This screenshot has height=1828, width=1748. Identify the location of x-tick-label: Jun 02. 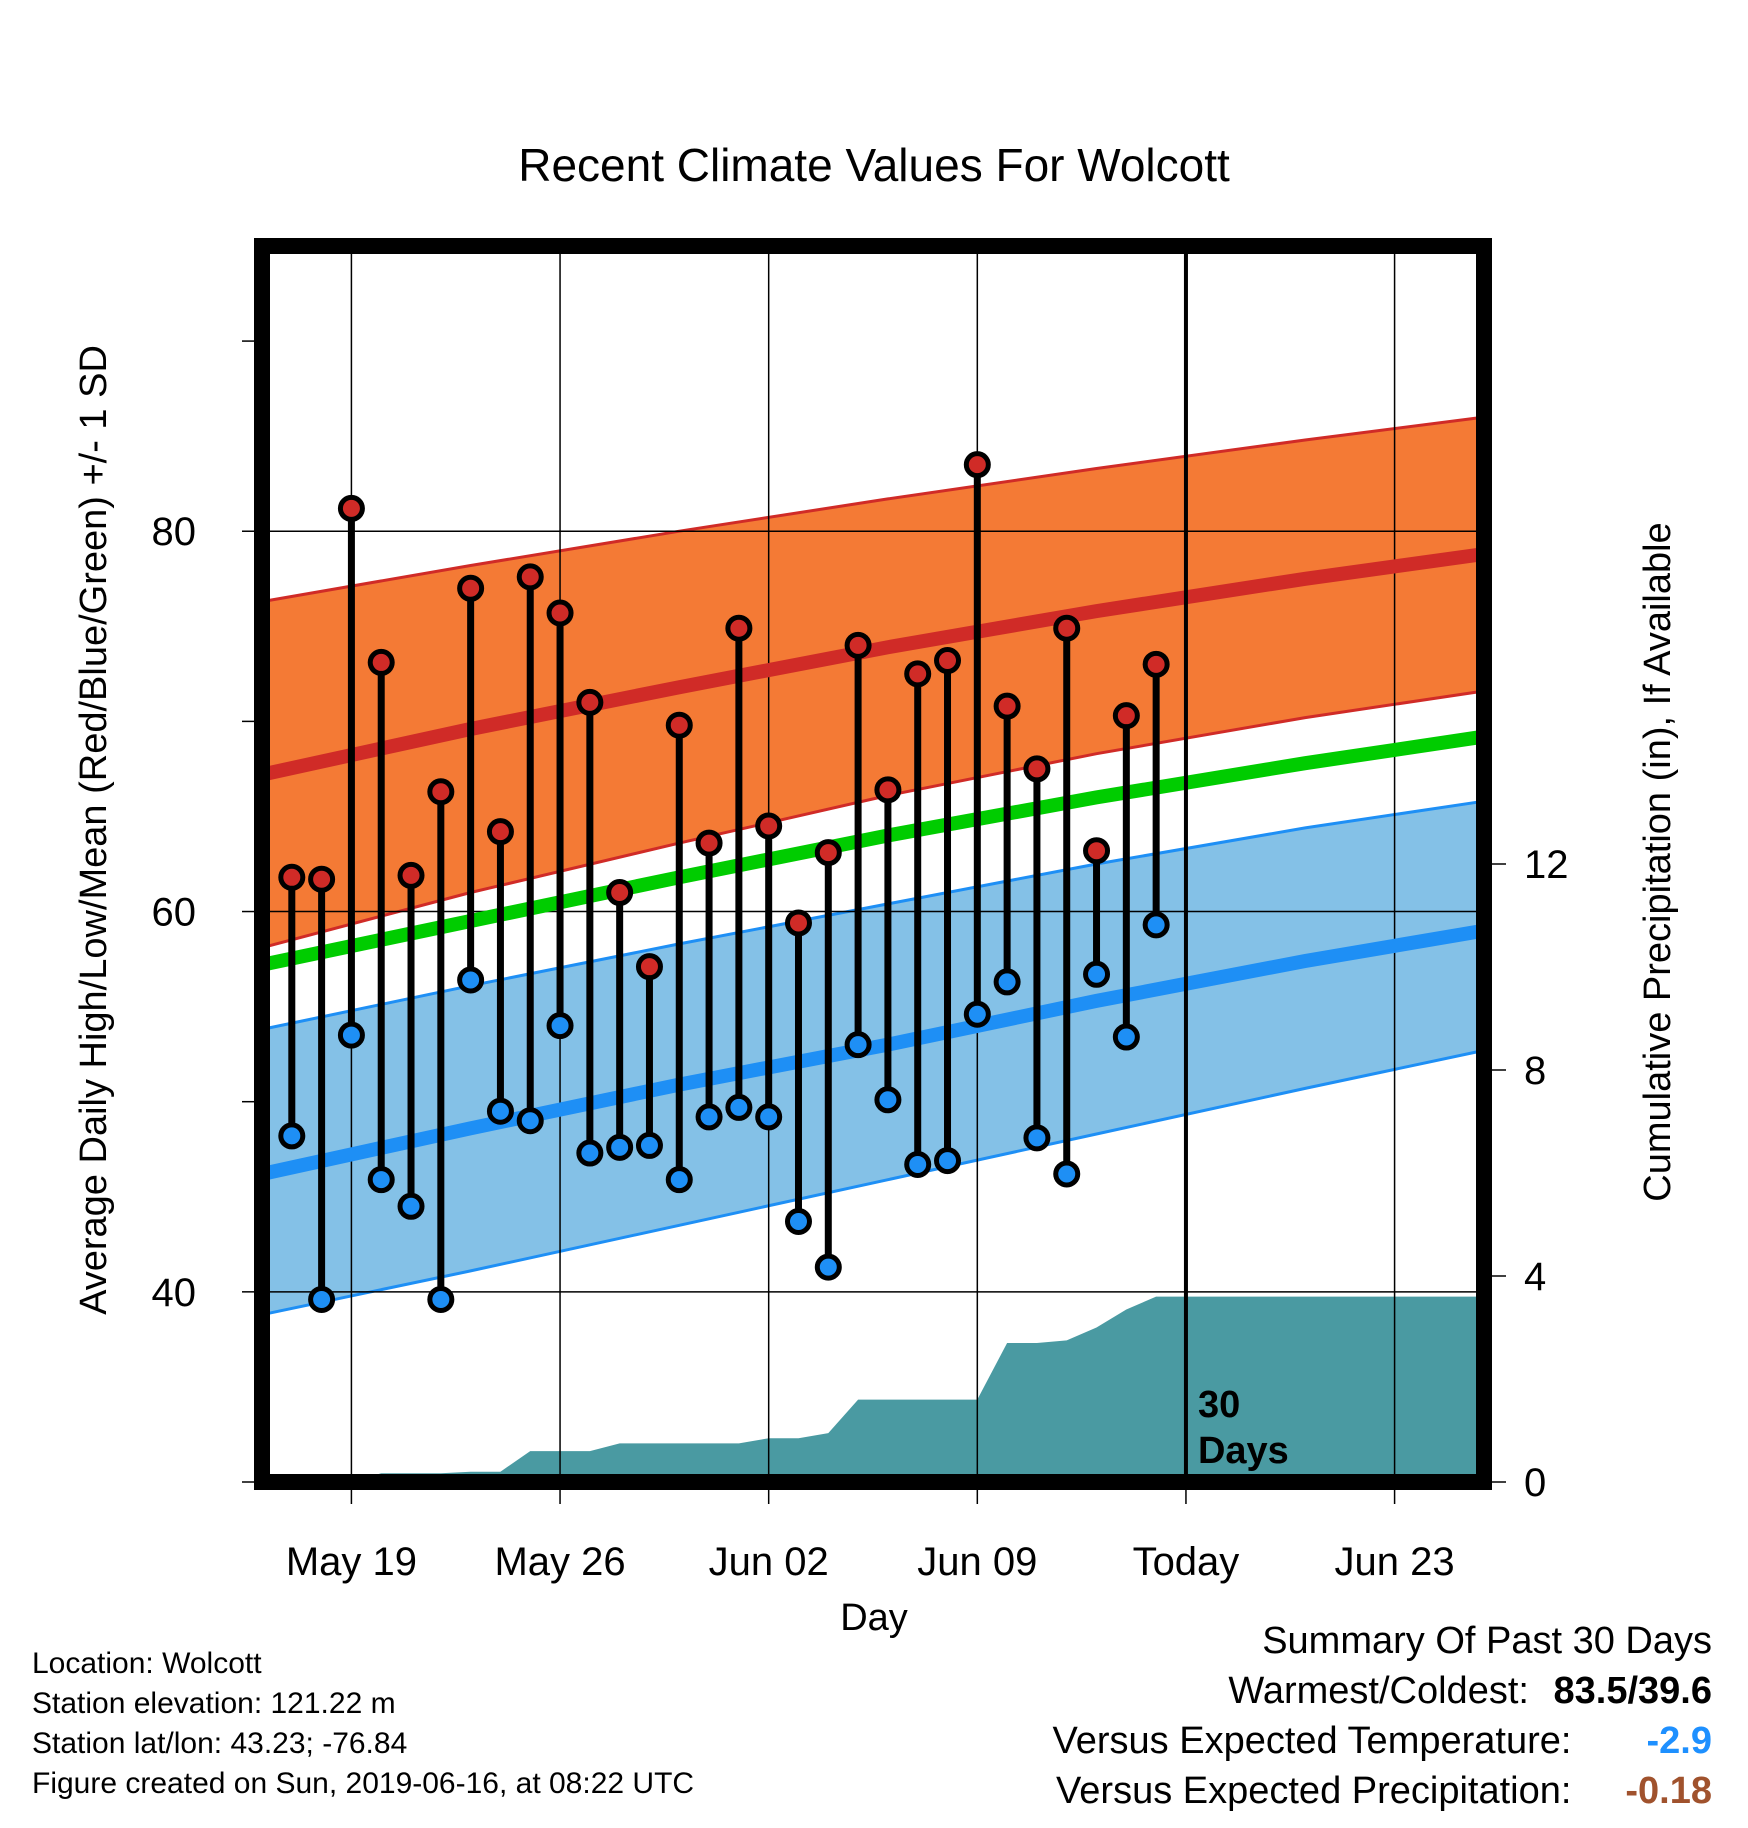
(769, 1562).